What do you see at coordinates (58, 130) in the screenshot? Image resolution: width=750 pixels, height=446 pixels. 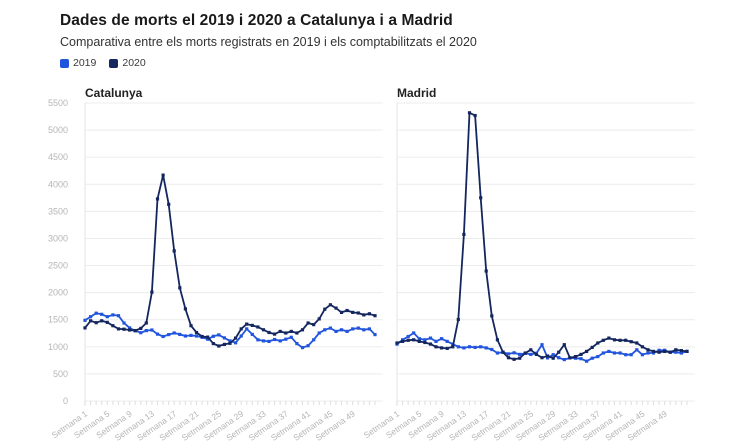 I see `y-axis-label: 5000` at bounding box center [58, 130].